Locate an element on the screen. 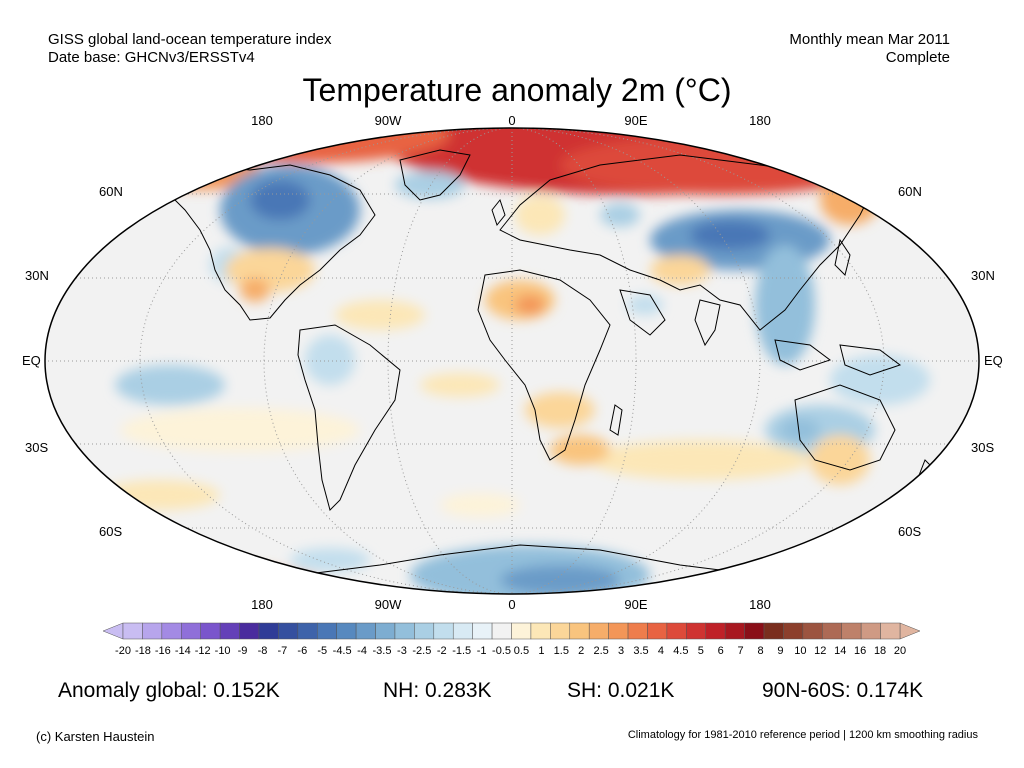  colorbar-tick-label: 2.5 is located at coordinates (601, 651).